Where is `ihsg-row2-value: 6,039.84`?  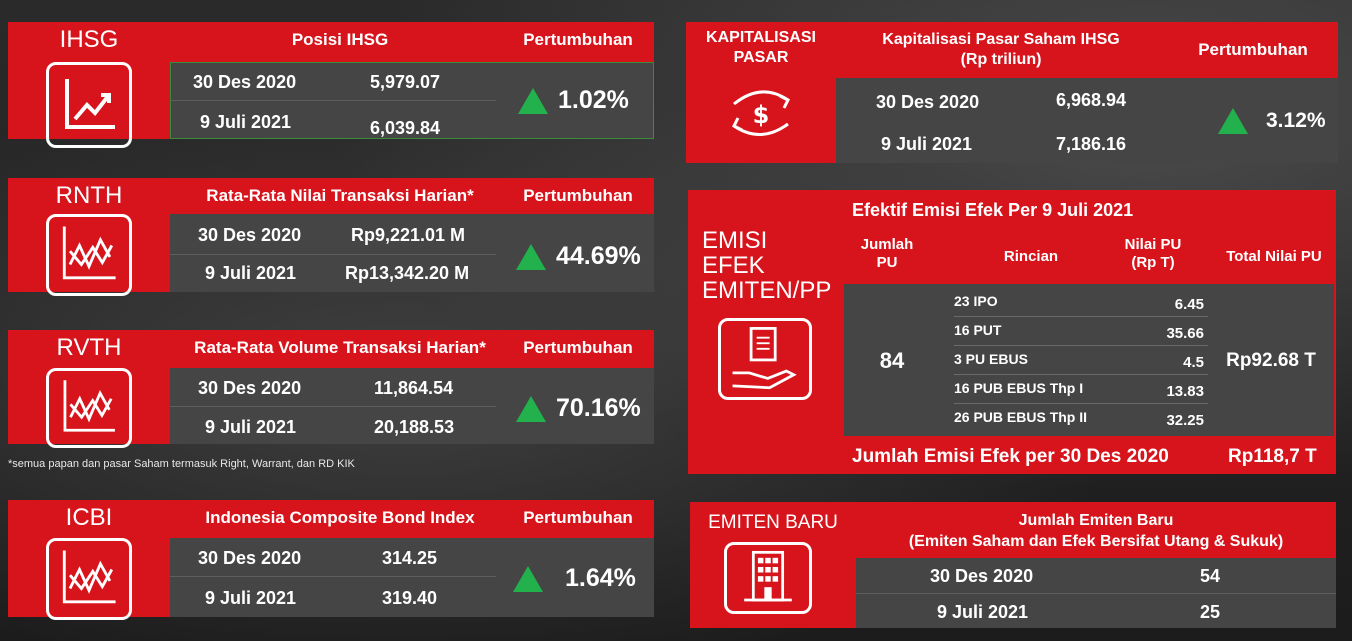
ihsg-row2-value: 6,039.84 is located at coordinates (405, 128).